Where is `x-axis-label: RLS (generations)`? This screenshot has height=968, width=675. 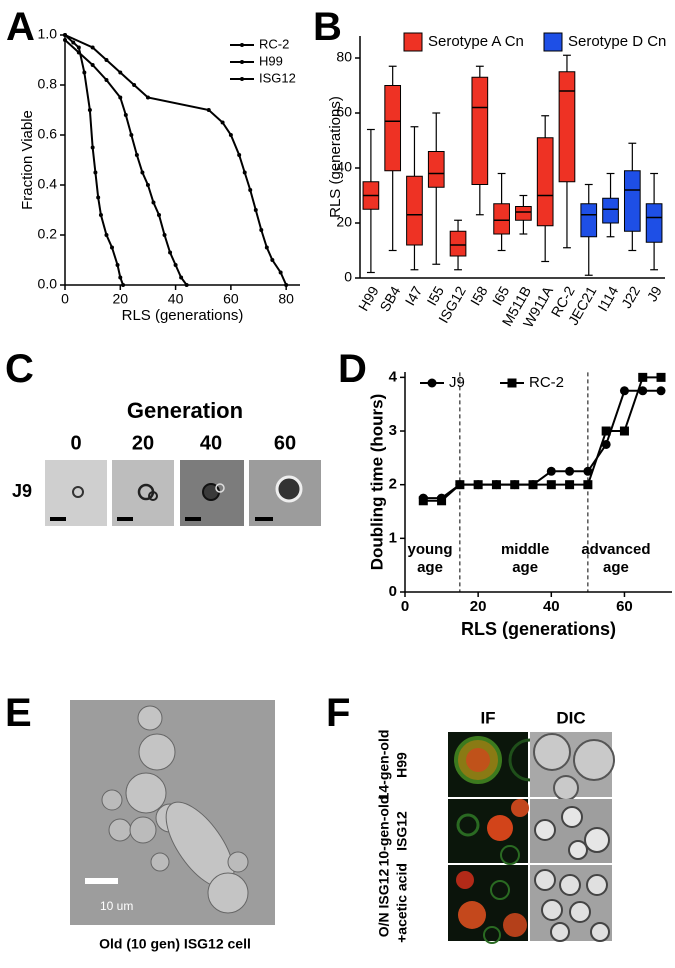
x-axis-label: RLS (generations) is located at coordinates (538, 629).